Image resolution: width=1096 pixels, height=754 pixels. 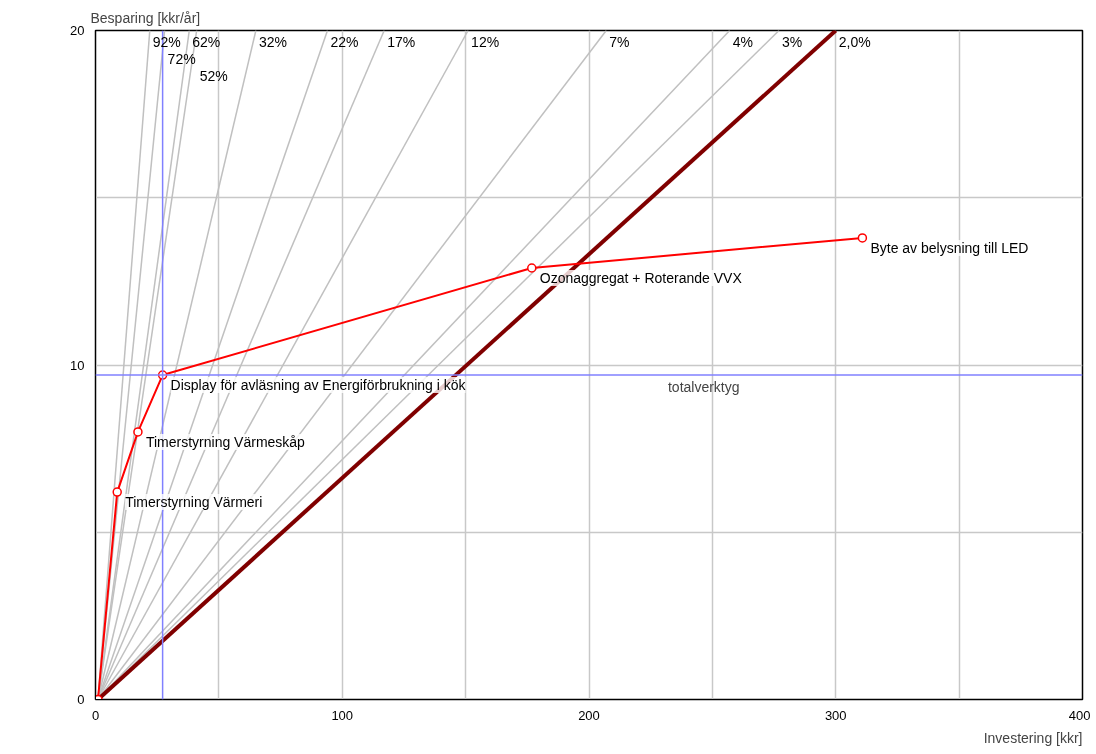 What do you see at coordinates (213, 75) in the screenshot?
I see `series-label: 52%` at bounding box center [213, 75].